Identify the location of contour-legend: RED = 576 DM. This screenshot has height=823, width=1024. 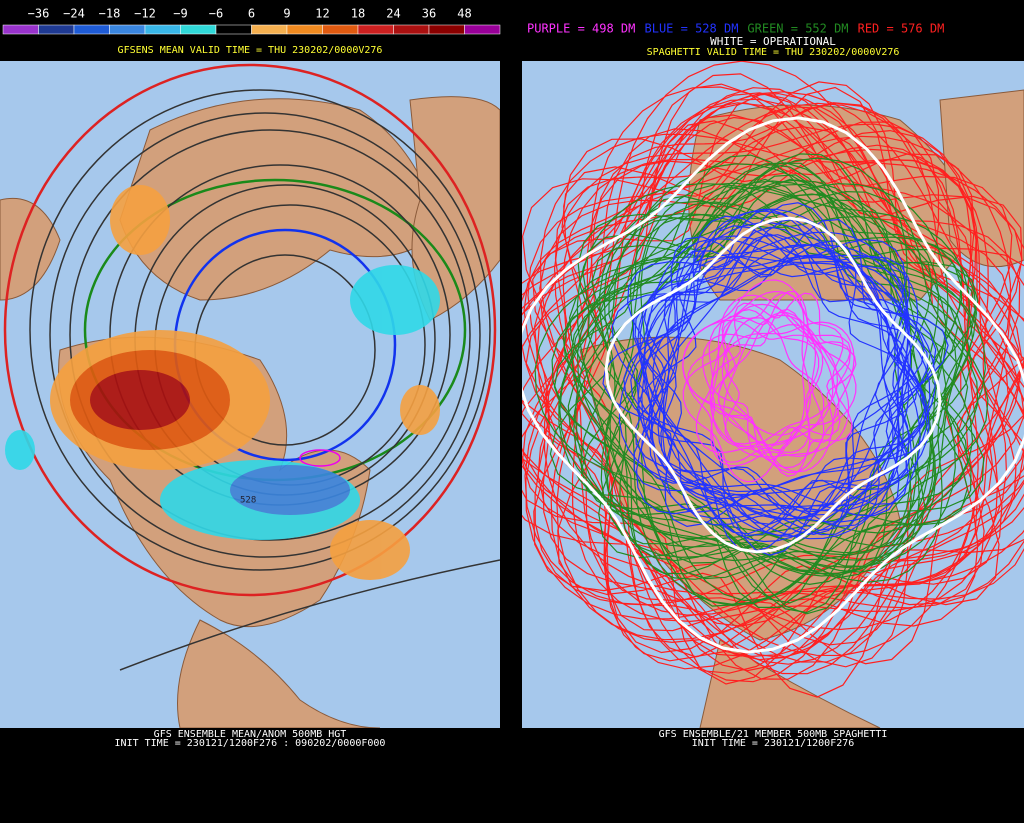
(901, 29).